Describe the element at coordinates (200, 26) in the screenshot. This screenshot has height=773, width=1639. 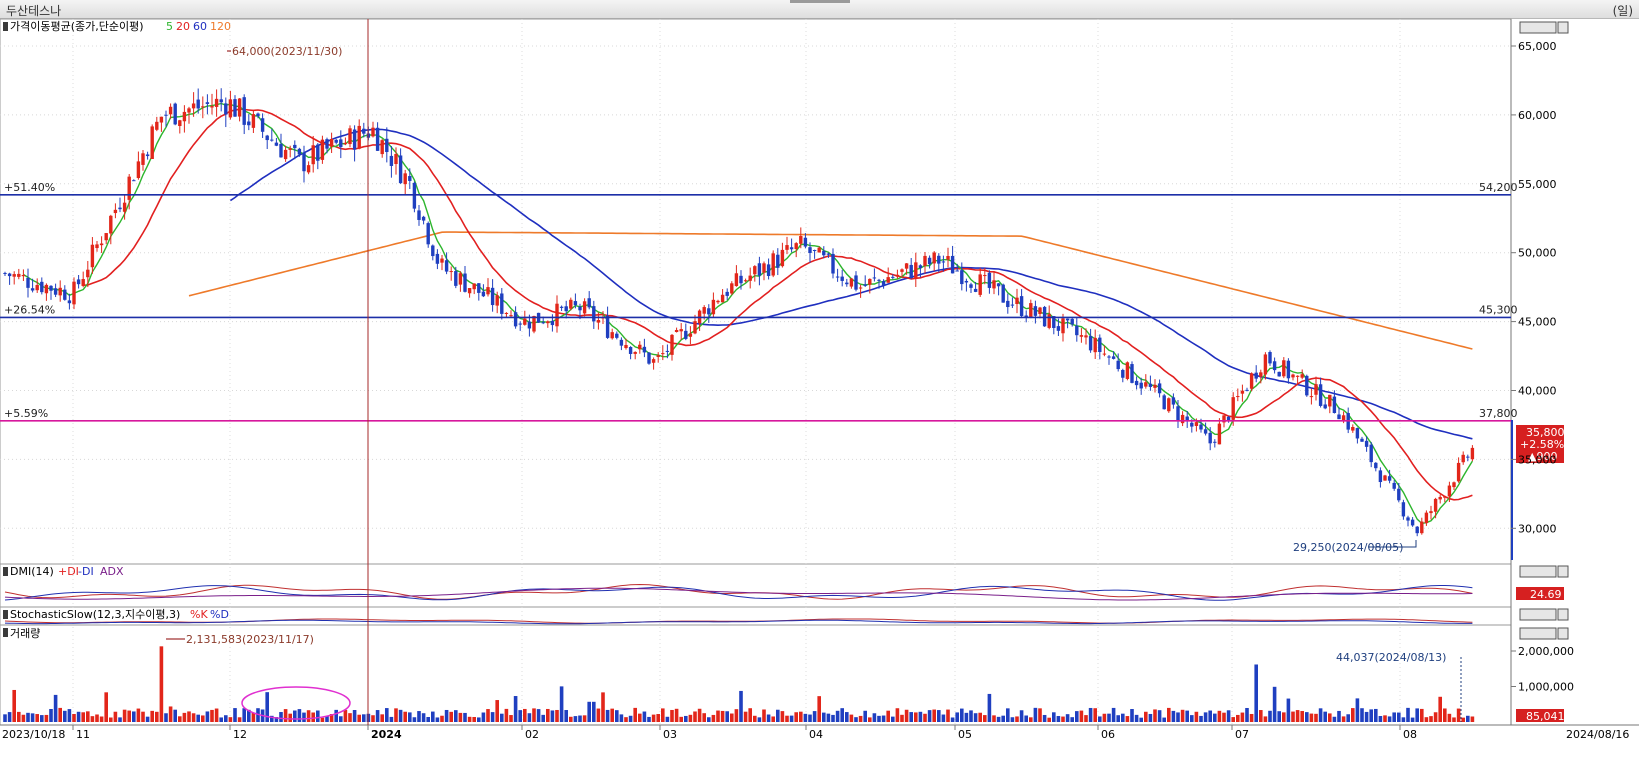
I see `ma60-legend: 60` at that location.